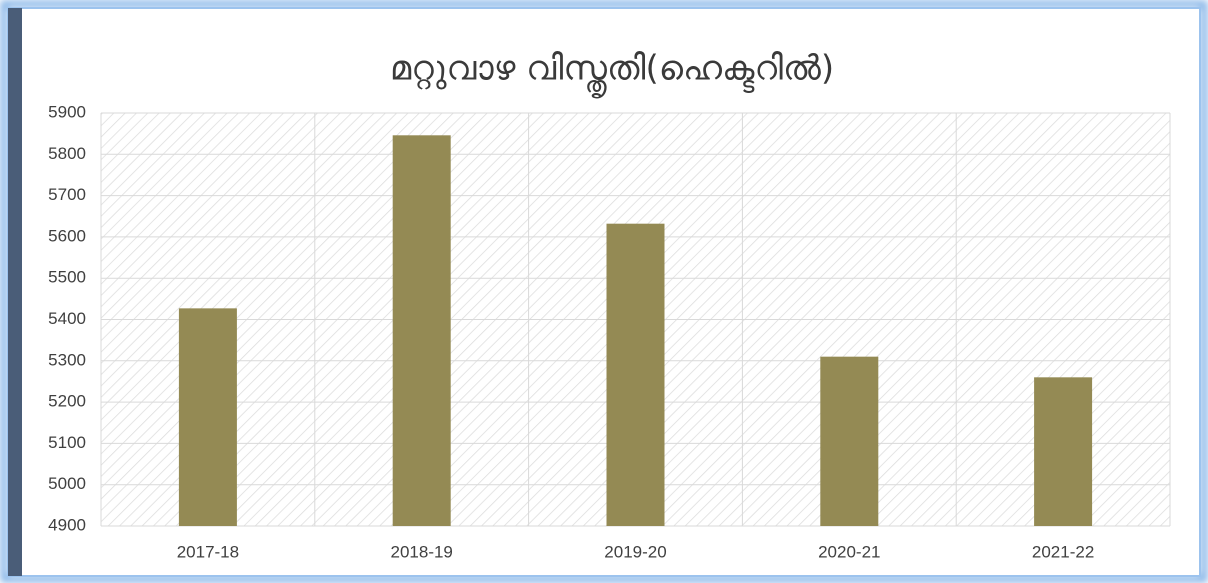 The height and width of the screenshot is (583, 1208). What do you see at coordinates (67, 111) in the screenshot?
I see `y-tick-label: 5900` at bounding box center [67, 111].